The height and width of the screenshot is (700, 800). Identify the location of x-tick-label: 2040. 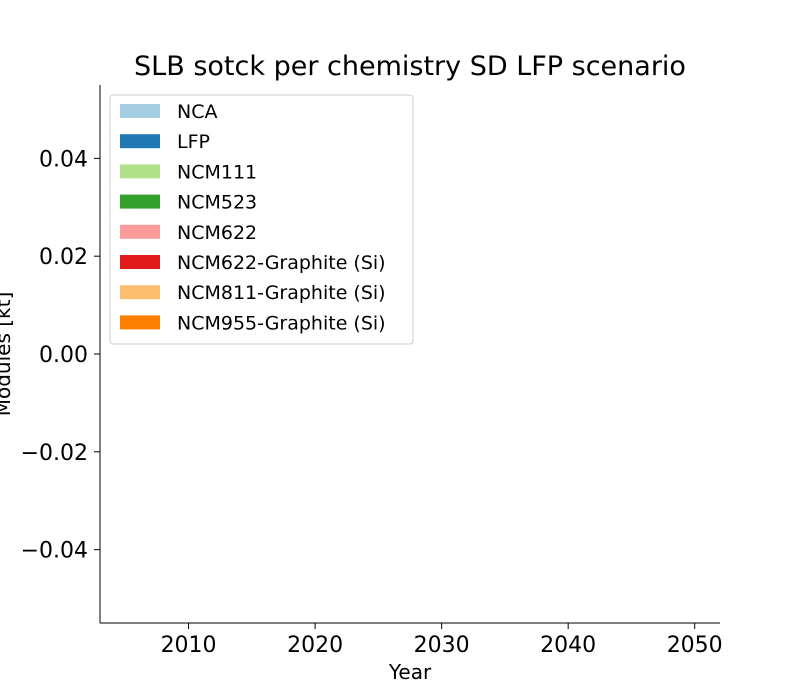
(568, 645).